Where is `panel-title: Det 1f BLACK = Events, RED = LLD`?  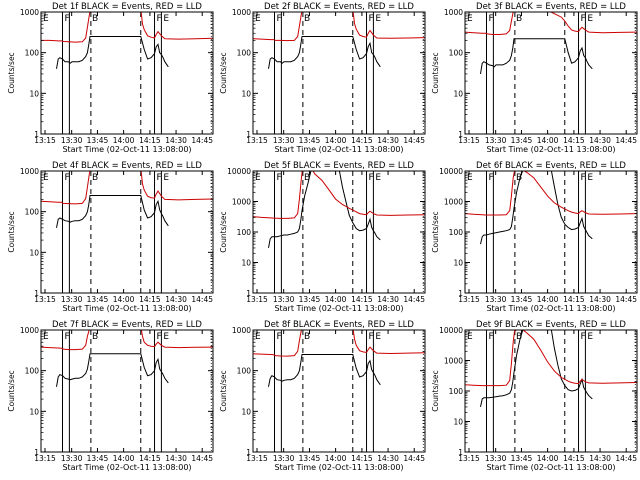 panel-title: Det 1f BLACK = Events, RED = LLD is located at coordinates (127, 7).